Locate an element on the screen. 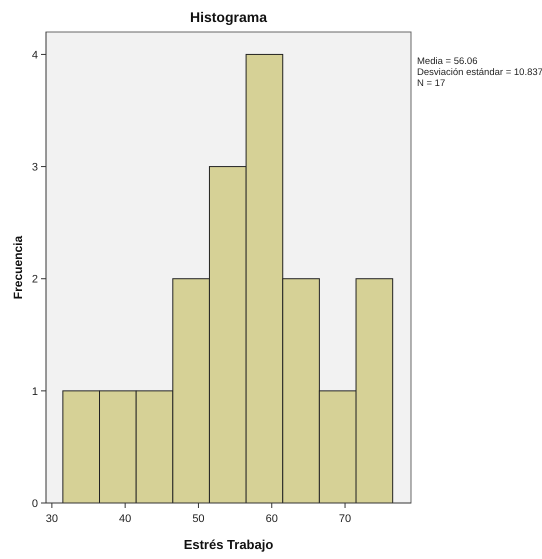 The image size is (542, 559). y-tick-label: 4 is located at coordinates (35, 55).